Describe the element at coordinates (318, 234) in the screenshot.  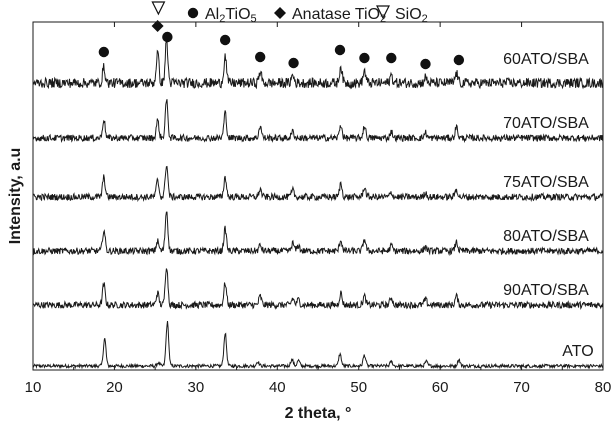
I see `series-line-80ato-sba` at that location.